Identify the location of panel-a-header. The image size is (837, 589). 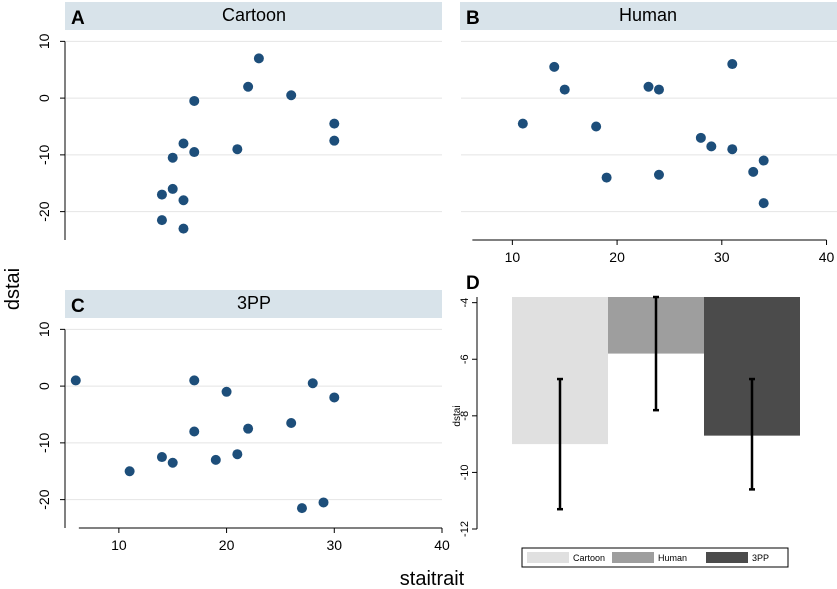
(253, 16).